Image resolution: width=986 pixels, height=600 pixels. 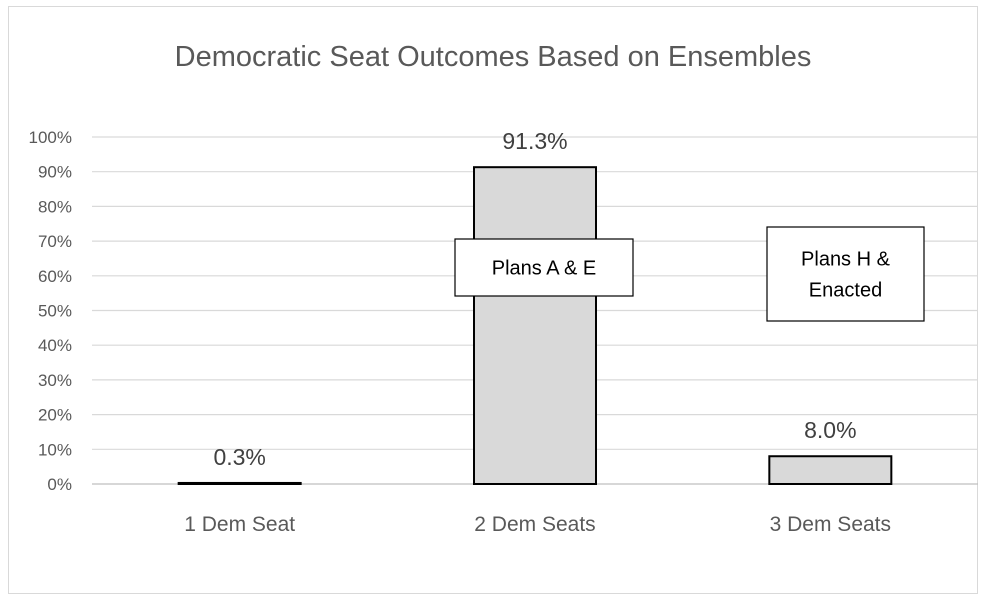 I want to click on y-tick-label: 60%, so click(x=55, y=276).